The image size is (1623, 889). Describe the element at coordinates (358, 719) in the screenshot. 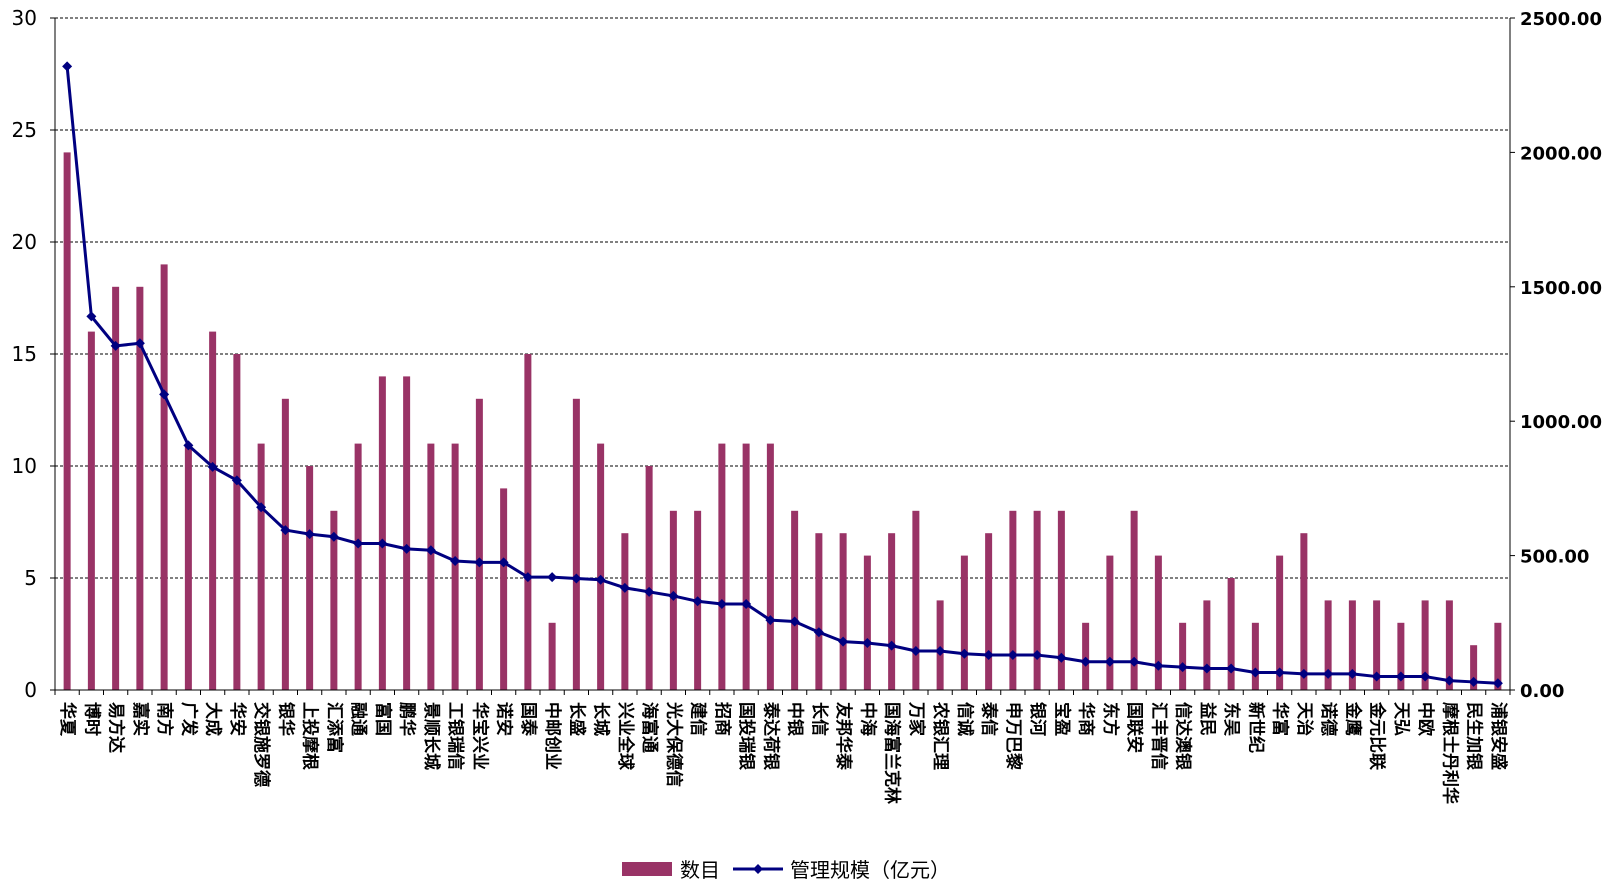

I see `category-label-12: 融通` at that location.